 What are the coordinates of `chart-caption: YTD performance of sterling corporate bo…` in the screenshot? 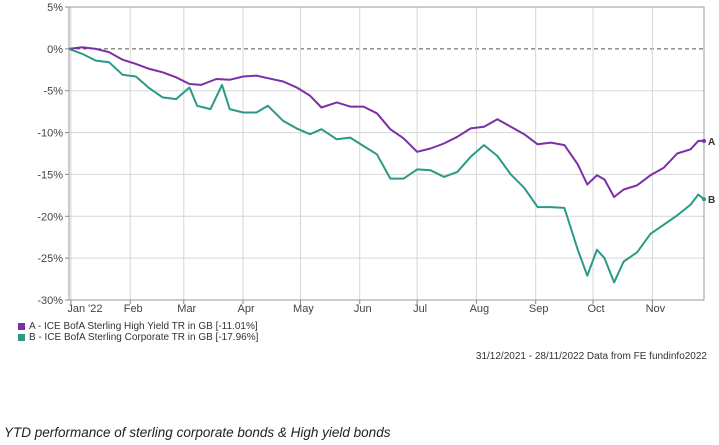 It's located at (197, 432).